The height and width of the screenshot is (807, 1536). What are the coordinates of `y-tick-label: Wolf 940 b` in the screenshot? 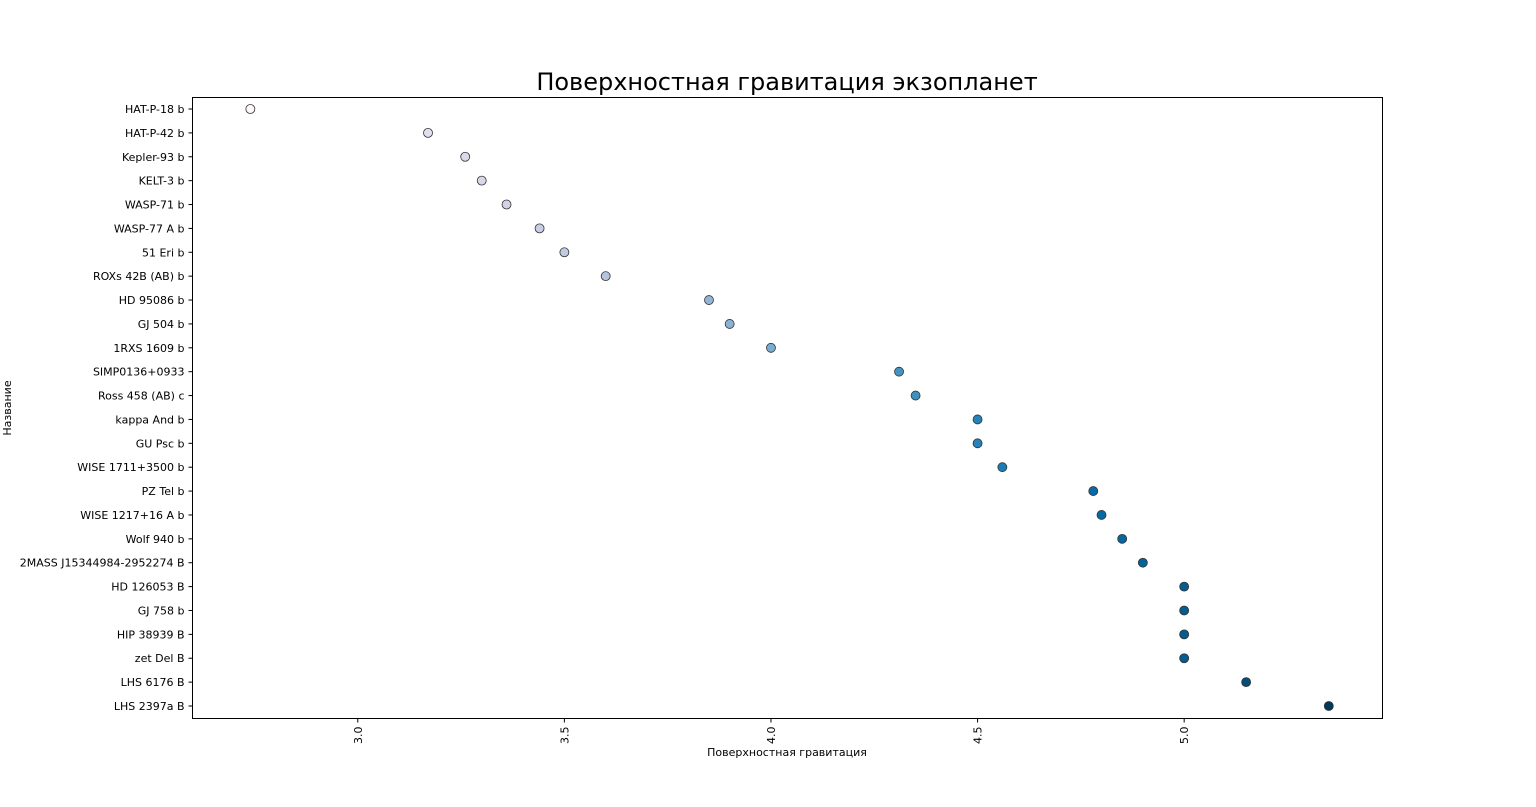 It's located at (155, 539).